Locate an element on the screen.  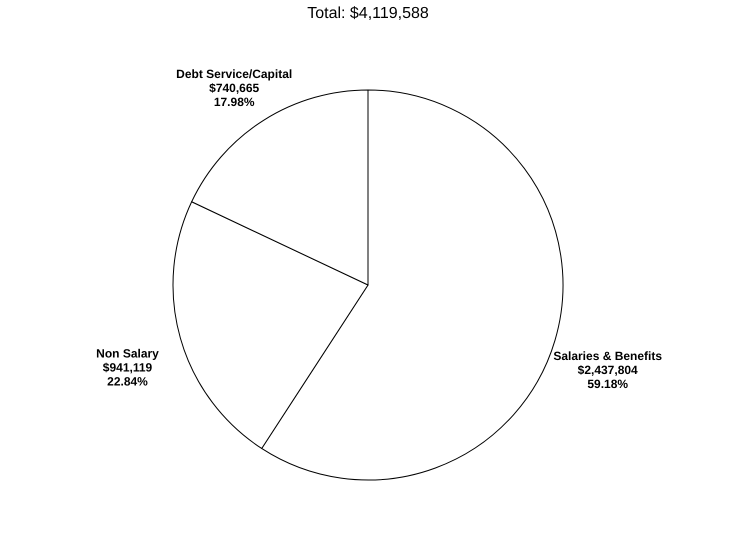
chart-title: Total: $4,119,588 is located at coordinates (368, 13).